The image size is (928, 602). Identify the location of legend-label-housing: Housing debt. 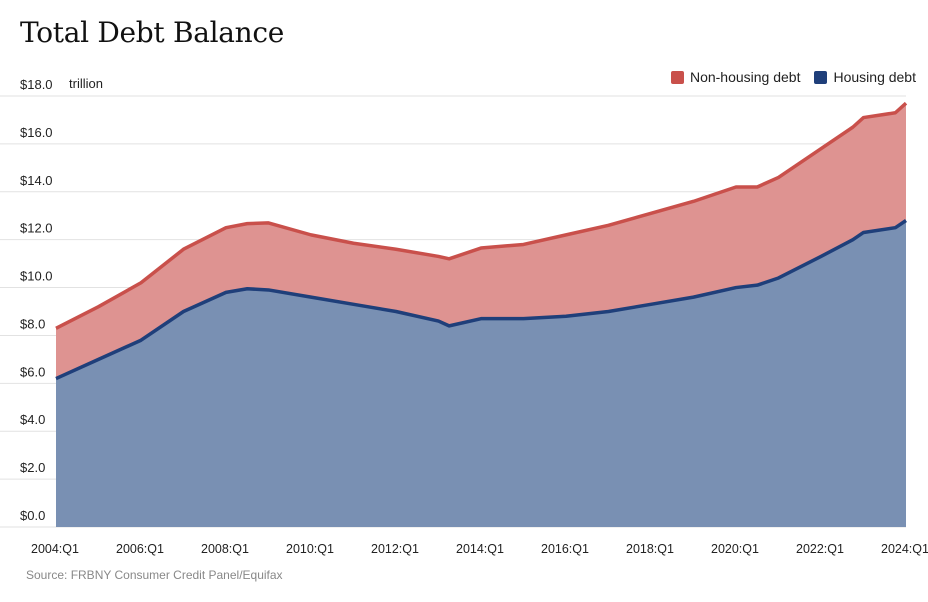
(874, 77).